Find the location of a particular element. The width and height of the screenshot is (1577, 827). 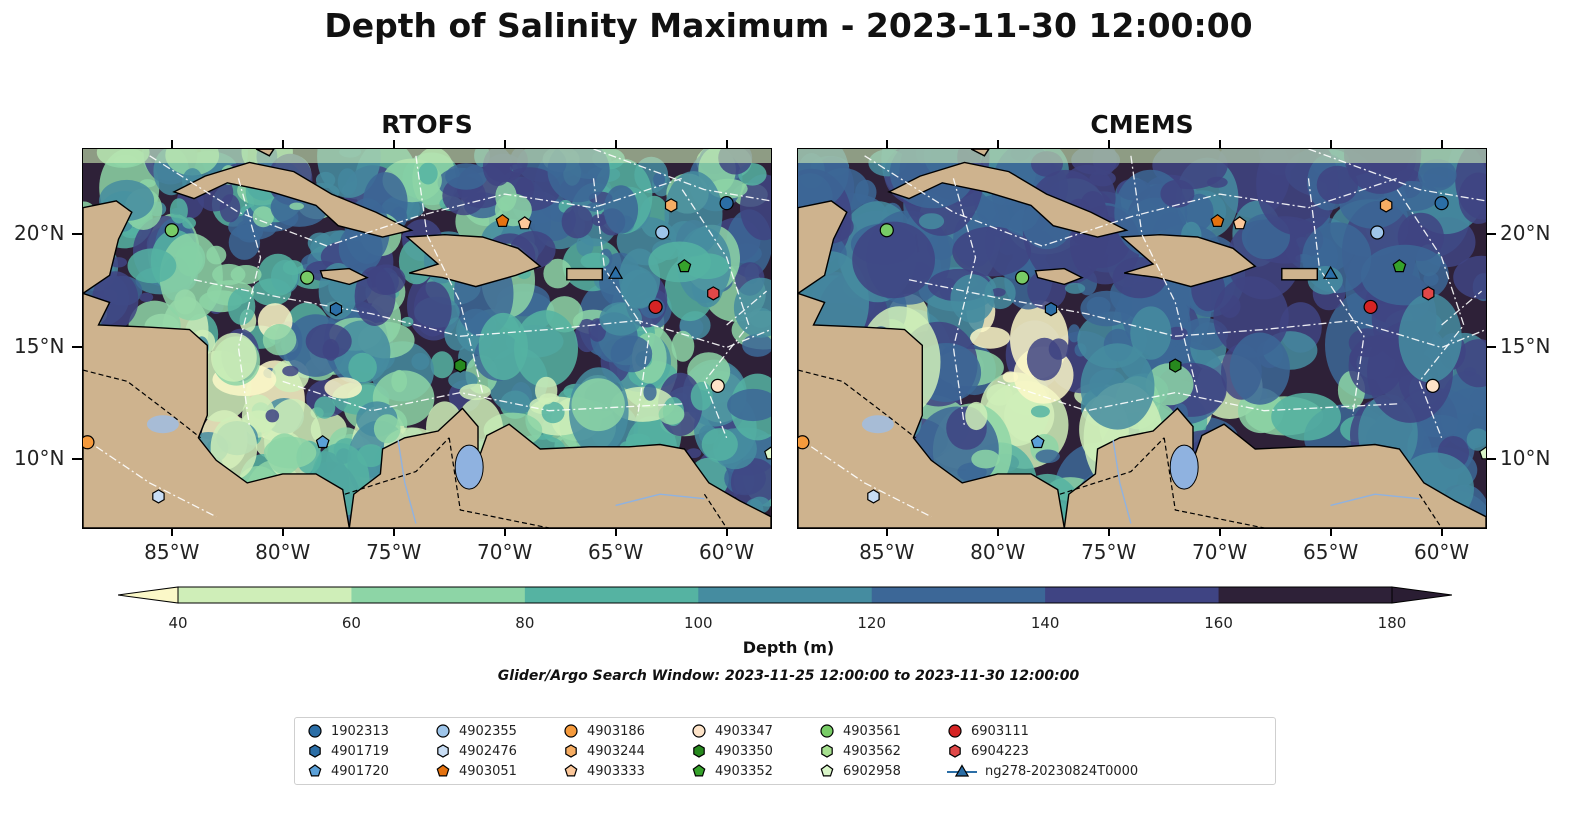

central-america-landmass is located at coordinates (217, 410).